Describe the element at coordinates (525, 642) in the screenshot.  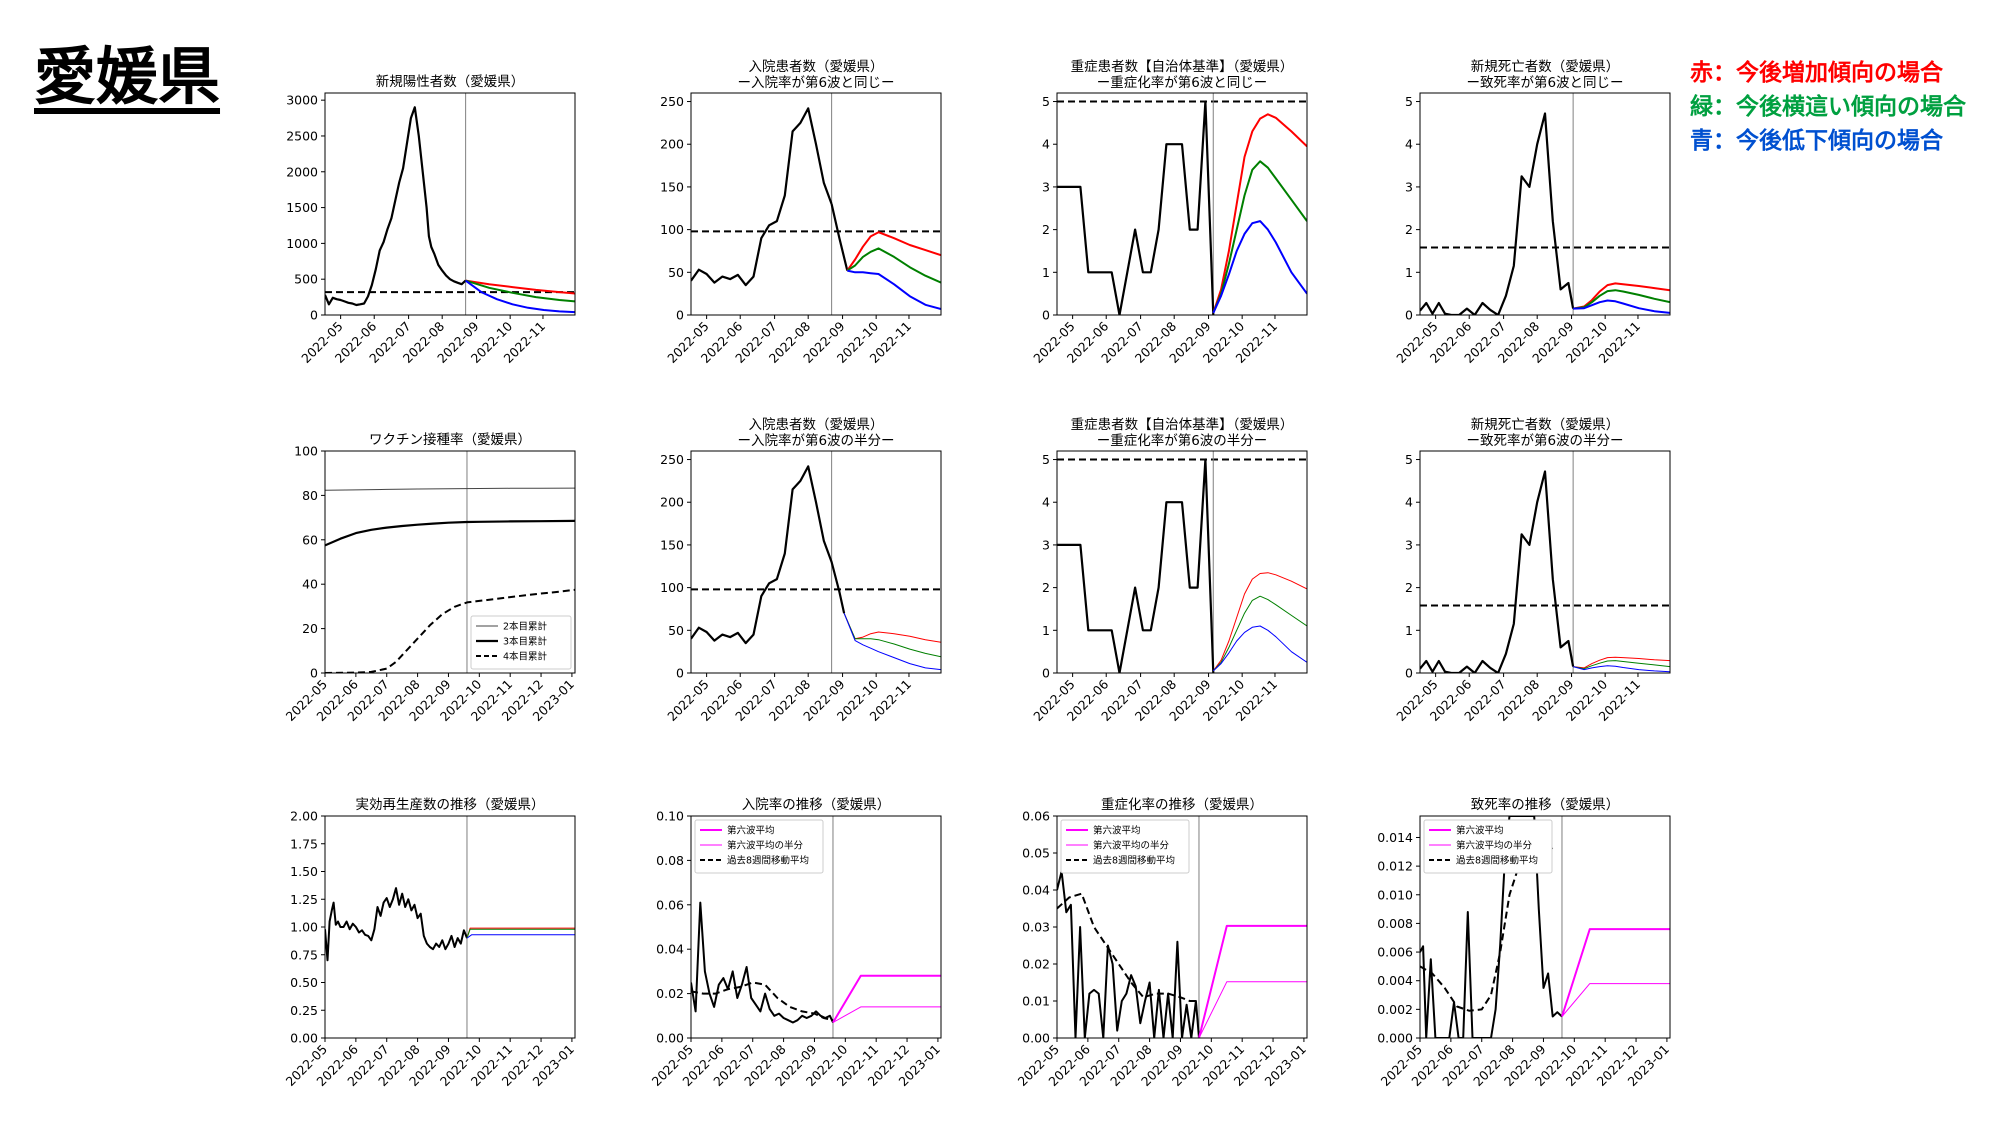
I see `legend-label: 3本目累計` at that location.